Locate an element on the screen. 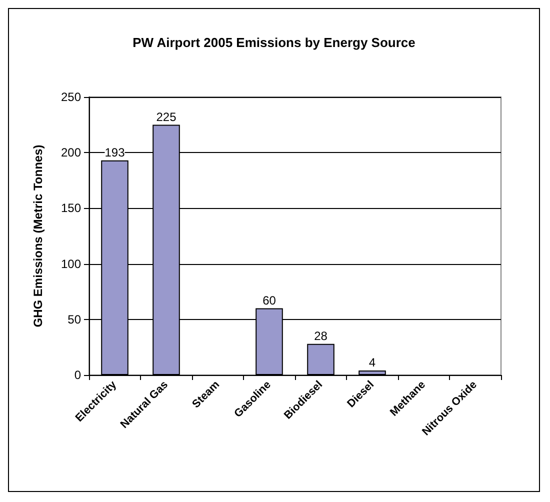  data-label: 225 is located at coordinates (166, 117).